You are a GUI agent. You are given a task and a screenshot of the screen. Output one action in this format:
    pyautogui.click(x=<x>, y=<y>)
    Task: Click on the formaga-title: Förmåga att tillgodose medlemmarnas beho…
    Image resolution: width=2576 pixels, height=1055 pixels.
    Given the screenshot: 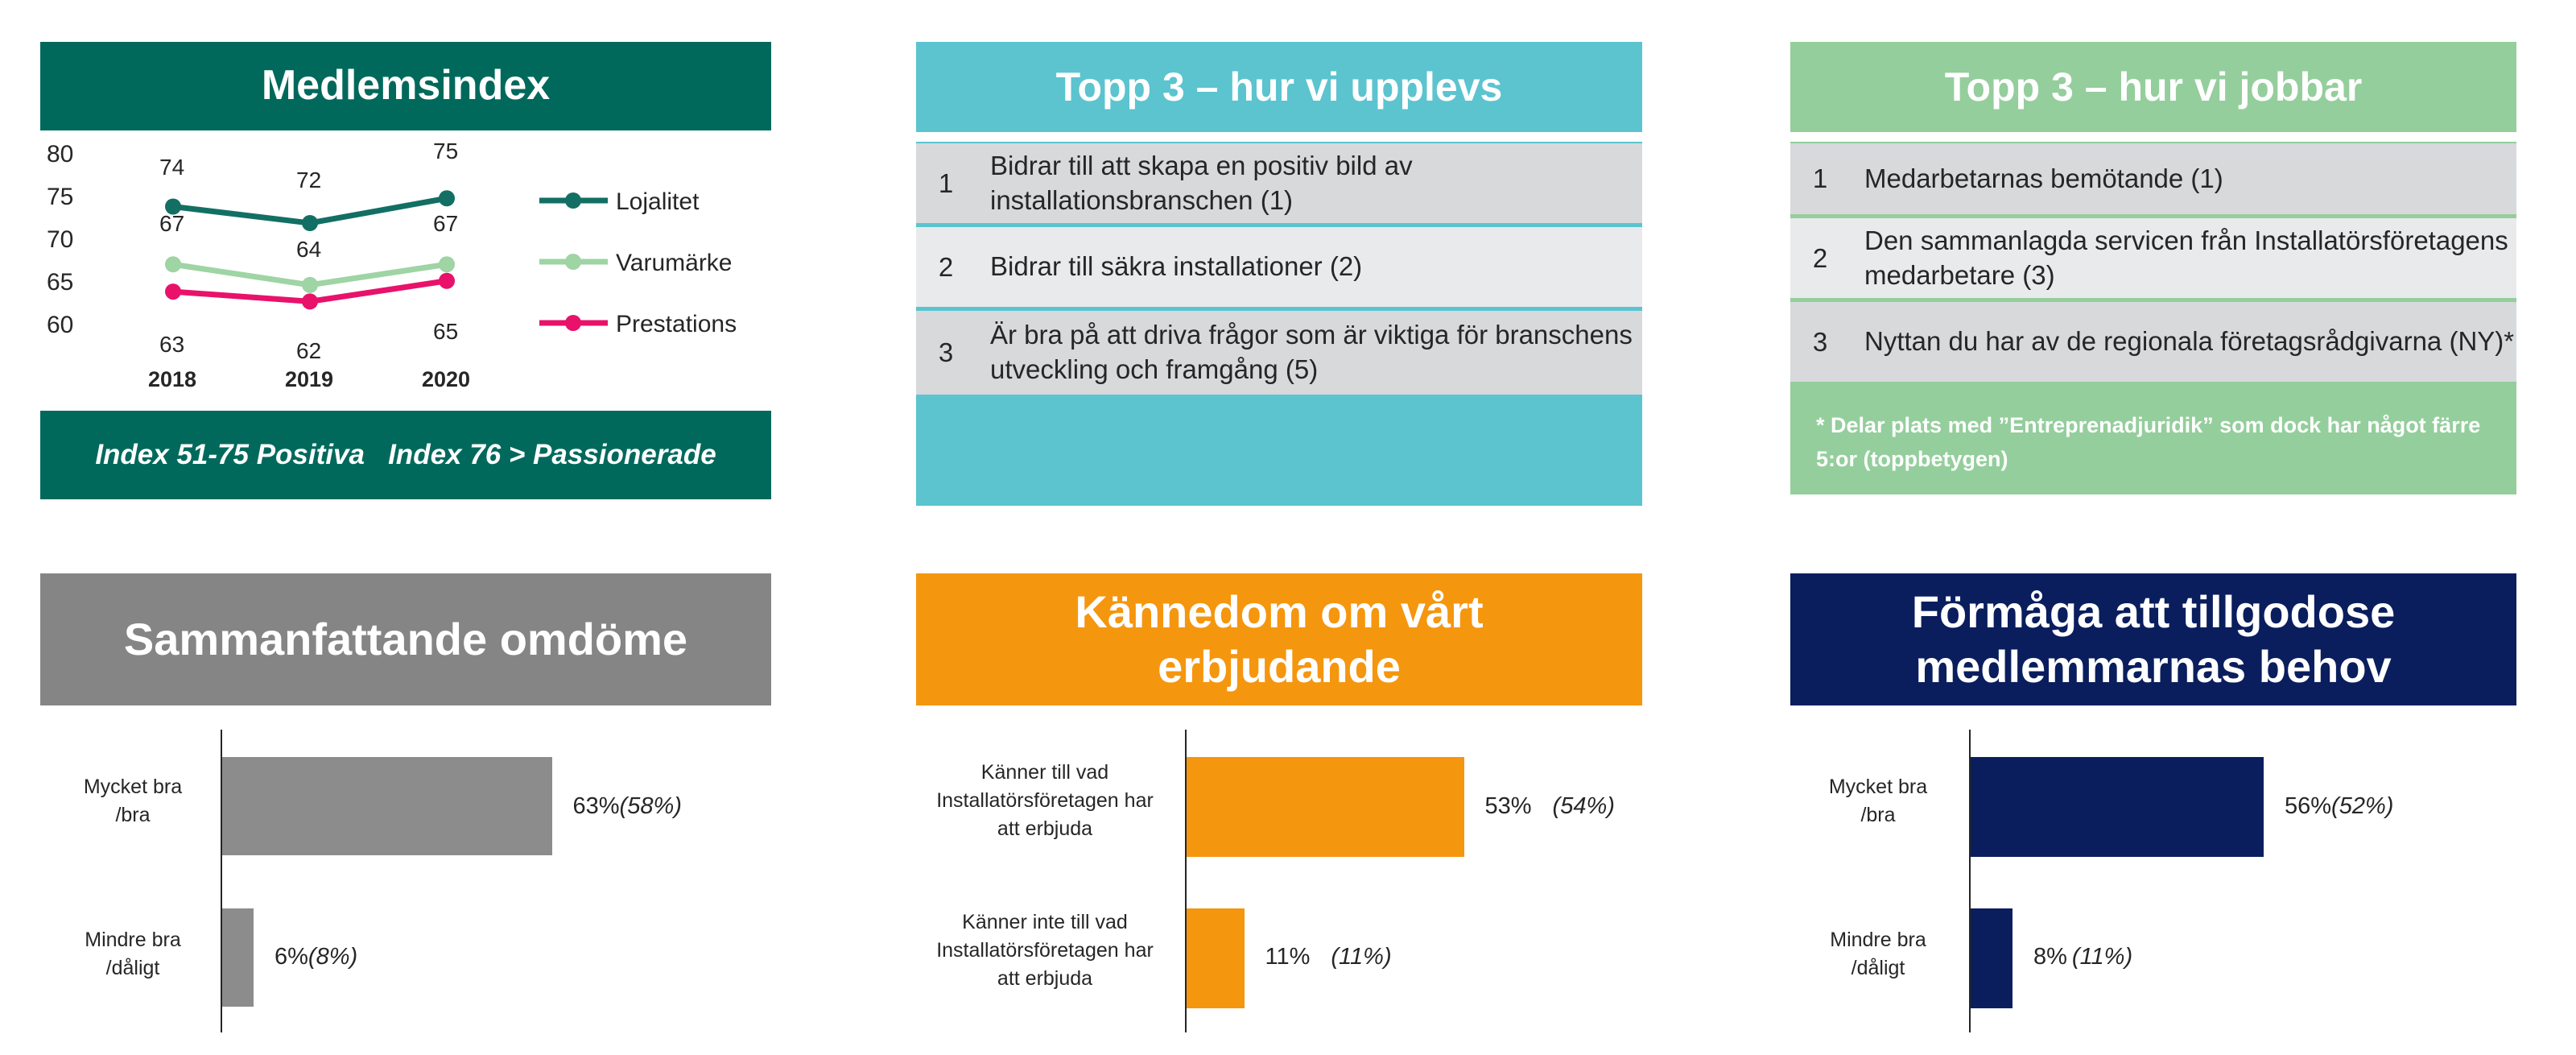 What is the action you would take?
    pyautogui.click(x=2153, y=638)
    